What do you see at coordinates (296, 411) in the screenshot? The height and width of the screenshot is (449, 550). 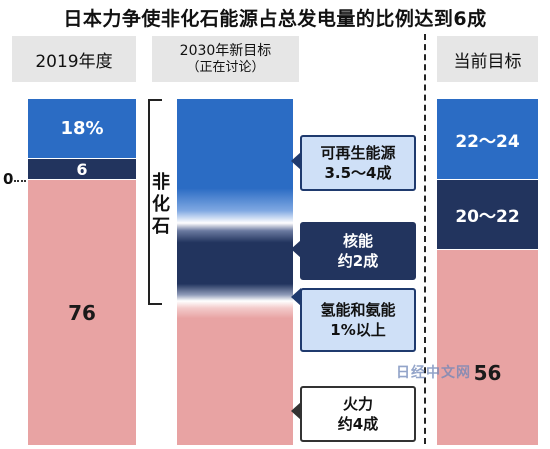 I see `connector-thermal` at bounding box center [296, 411].